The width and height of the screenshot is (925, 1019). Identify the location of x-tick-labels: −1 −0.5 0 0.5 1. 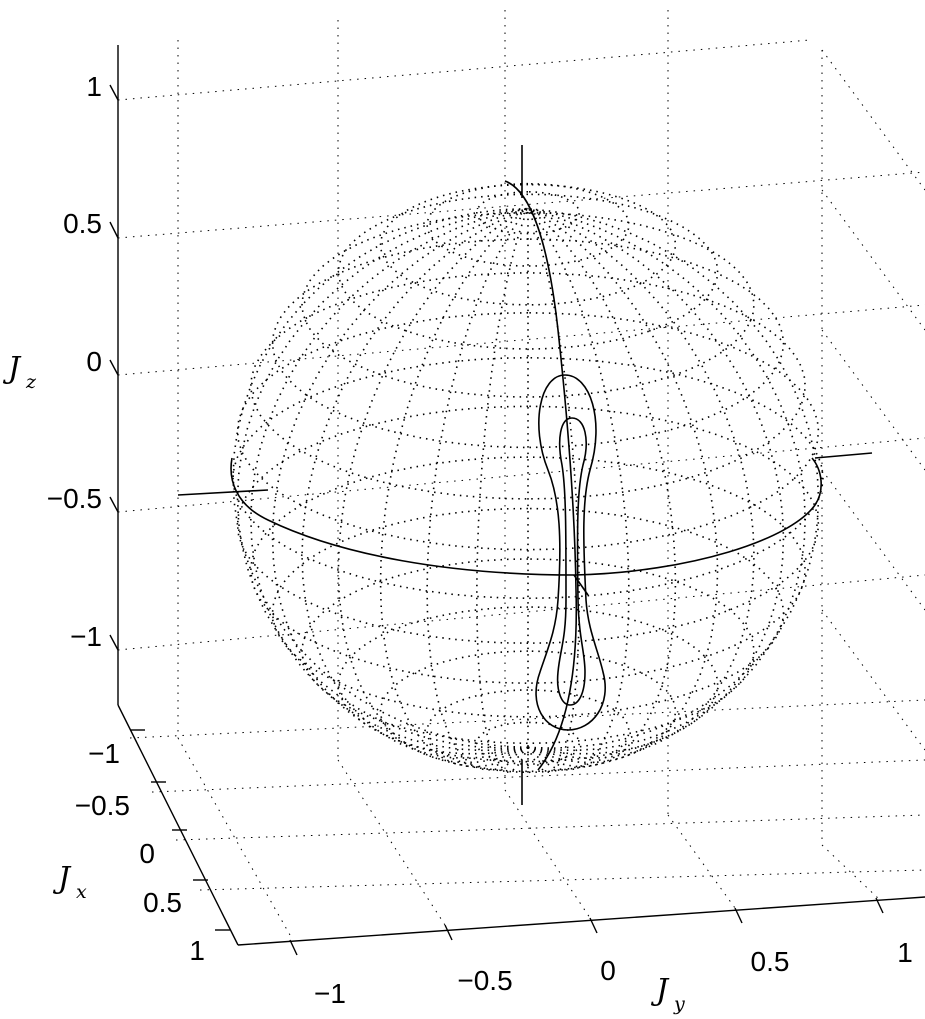
(140, 852).